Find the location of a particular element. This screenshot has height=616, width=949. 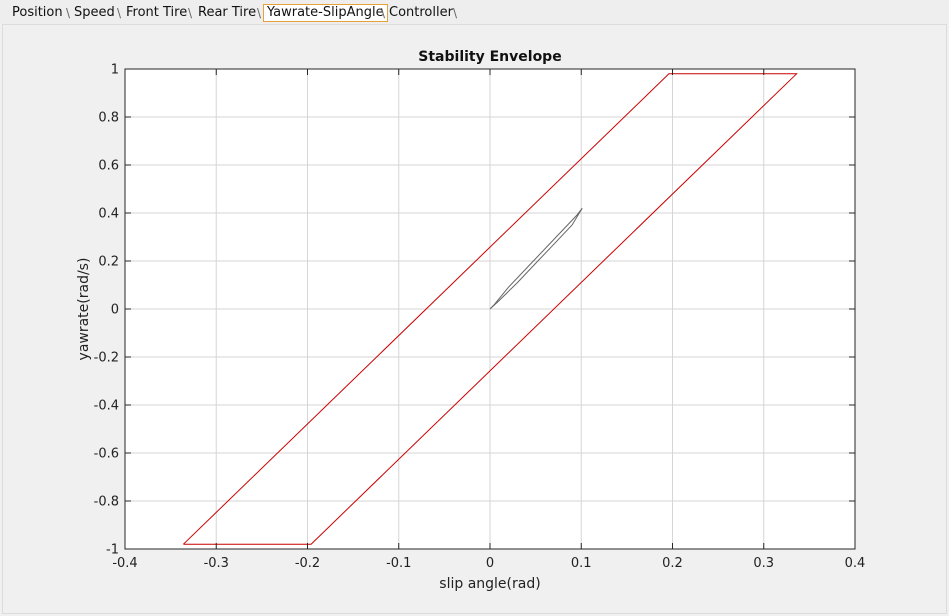

y-tick-label: 0.8 is located at coordinates (108, 118).